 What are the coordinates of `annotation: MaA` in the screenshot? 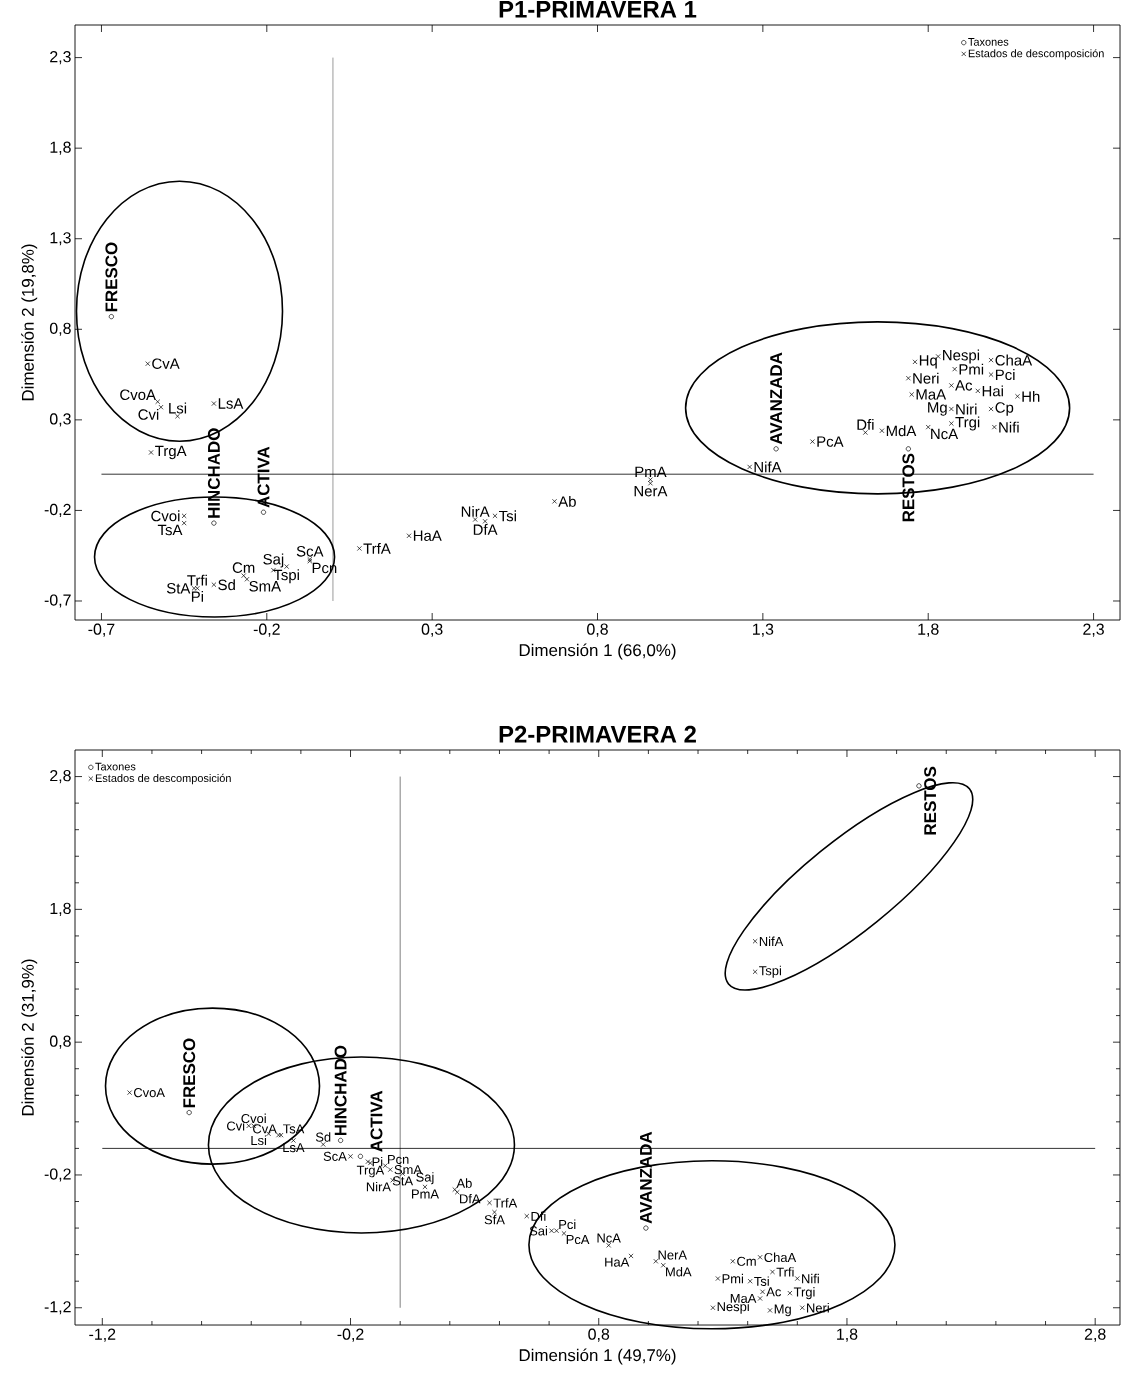 It's located at (931, 394).